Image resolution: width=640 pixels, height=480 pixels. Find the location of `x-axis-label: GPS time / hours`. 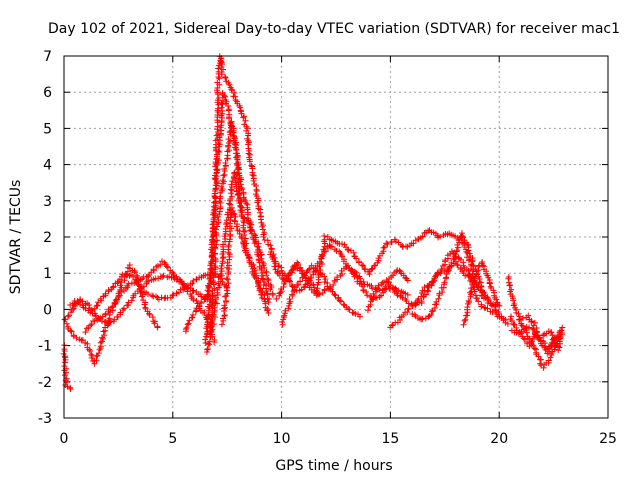

x-axis-label: GPS time / hours is located at coordinates (333, 466).